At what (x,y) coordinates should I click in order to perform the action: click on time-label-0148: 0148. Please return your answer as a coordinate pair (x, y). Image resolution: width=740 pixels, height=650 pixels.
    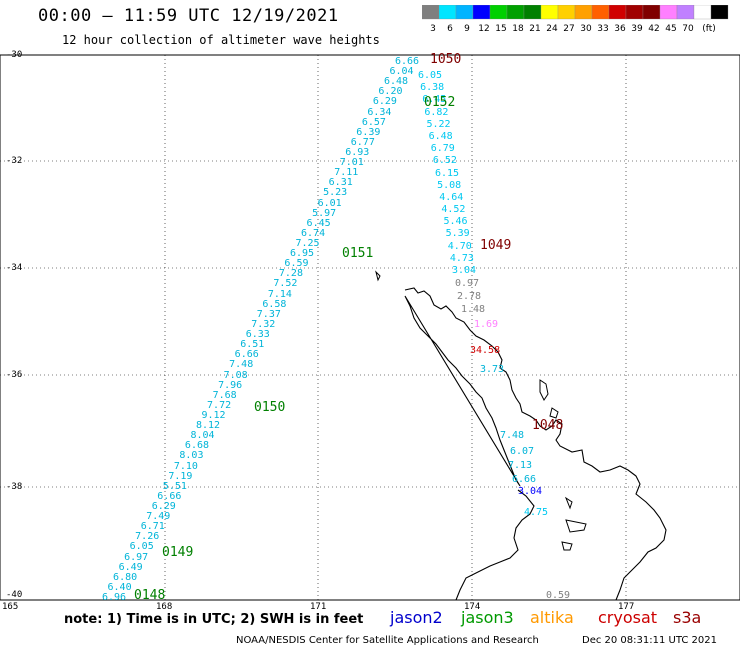
    Looking at the image, I should click on (150, 595).